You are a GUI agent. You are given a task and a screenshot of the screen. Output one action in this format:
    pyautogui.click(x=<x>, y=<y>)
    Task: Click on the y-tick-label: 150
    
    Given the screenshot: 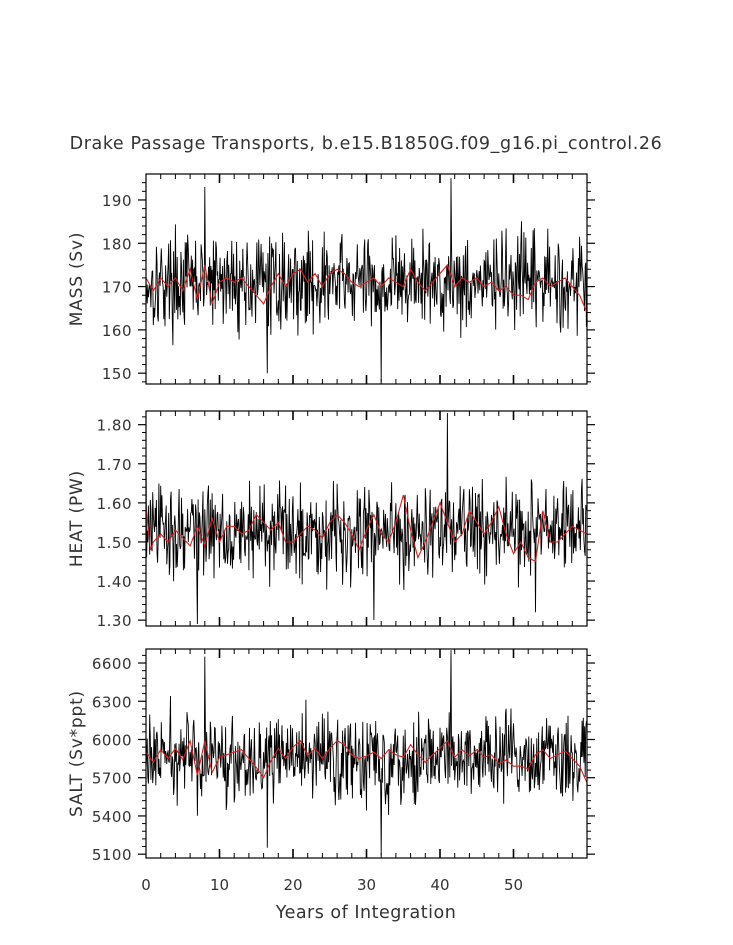 What is the action you would take?
    pyautogui.click(x=117, y=374)
    